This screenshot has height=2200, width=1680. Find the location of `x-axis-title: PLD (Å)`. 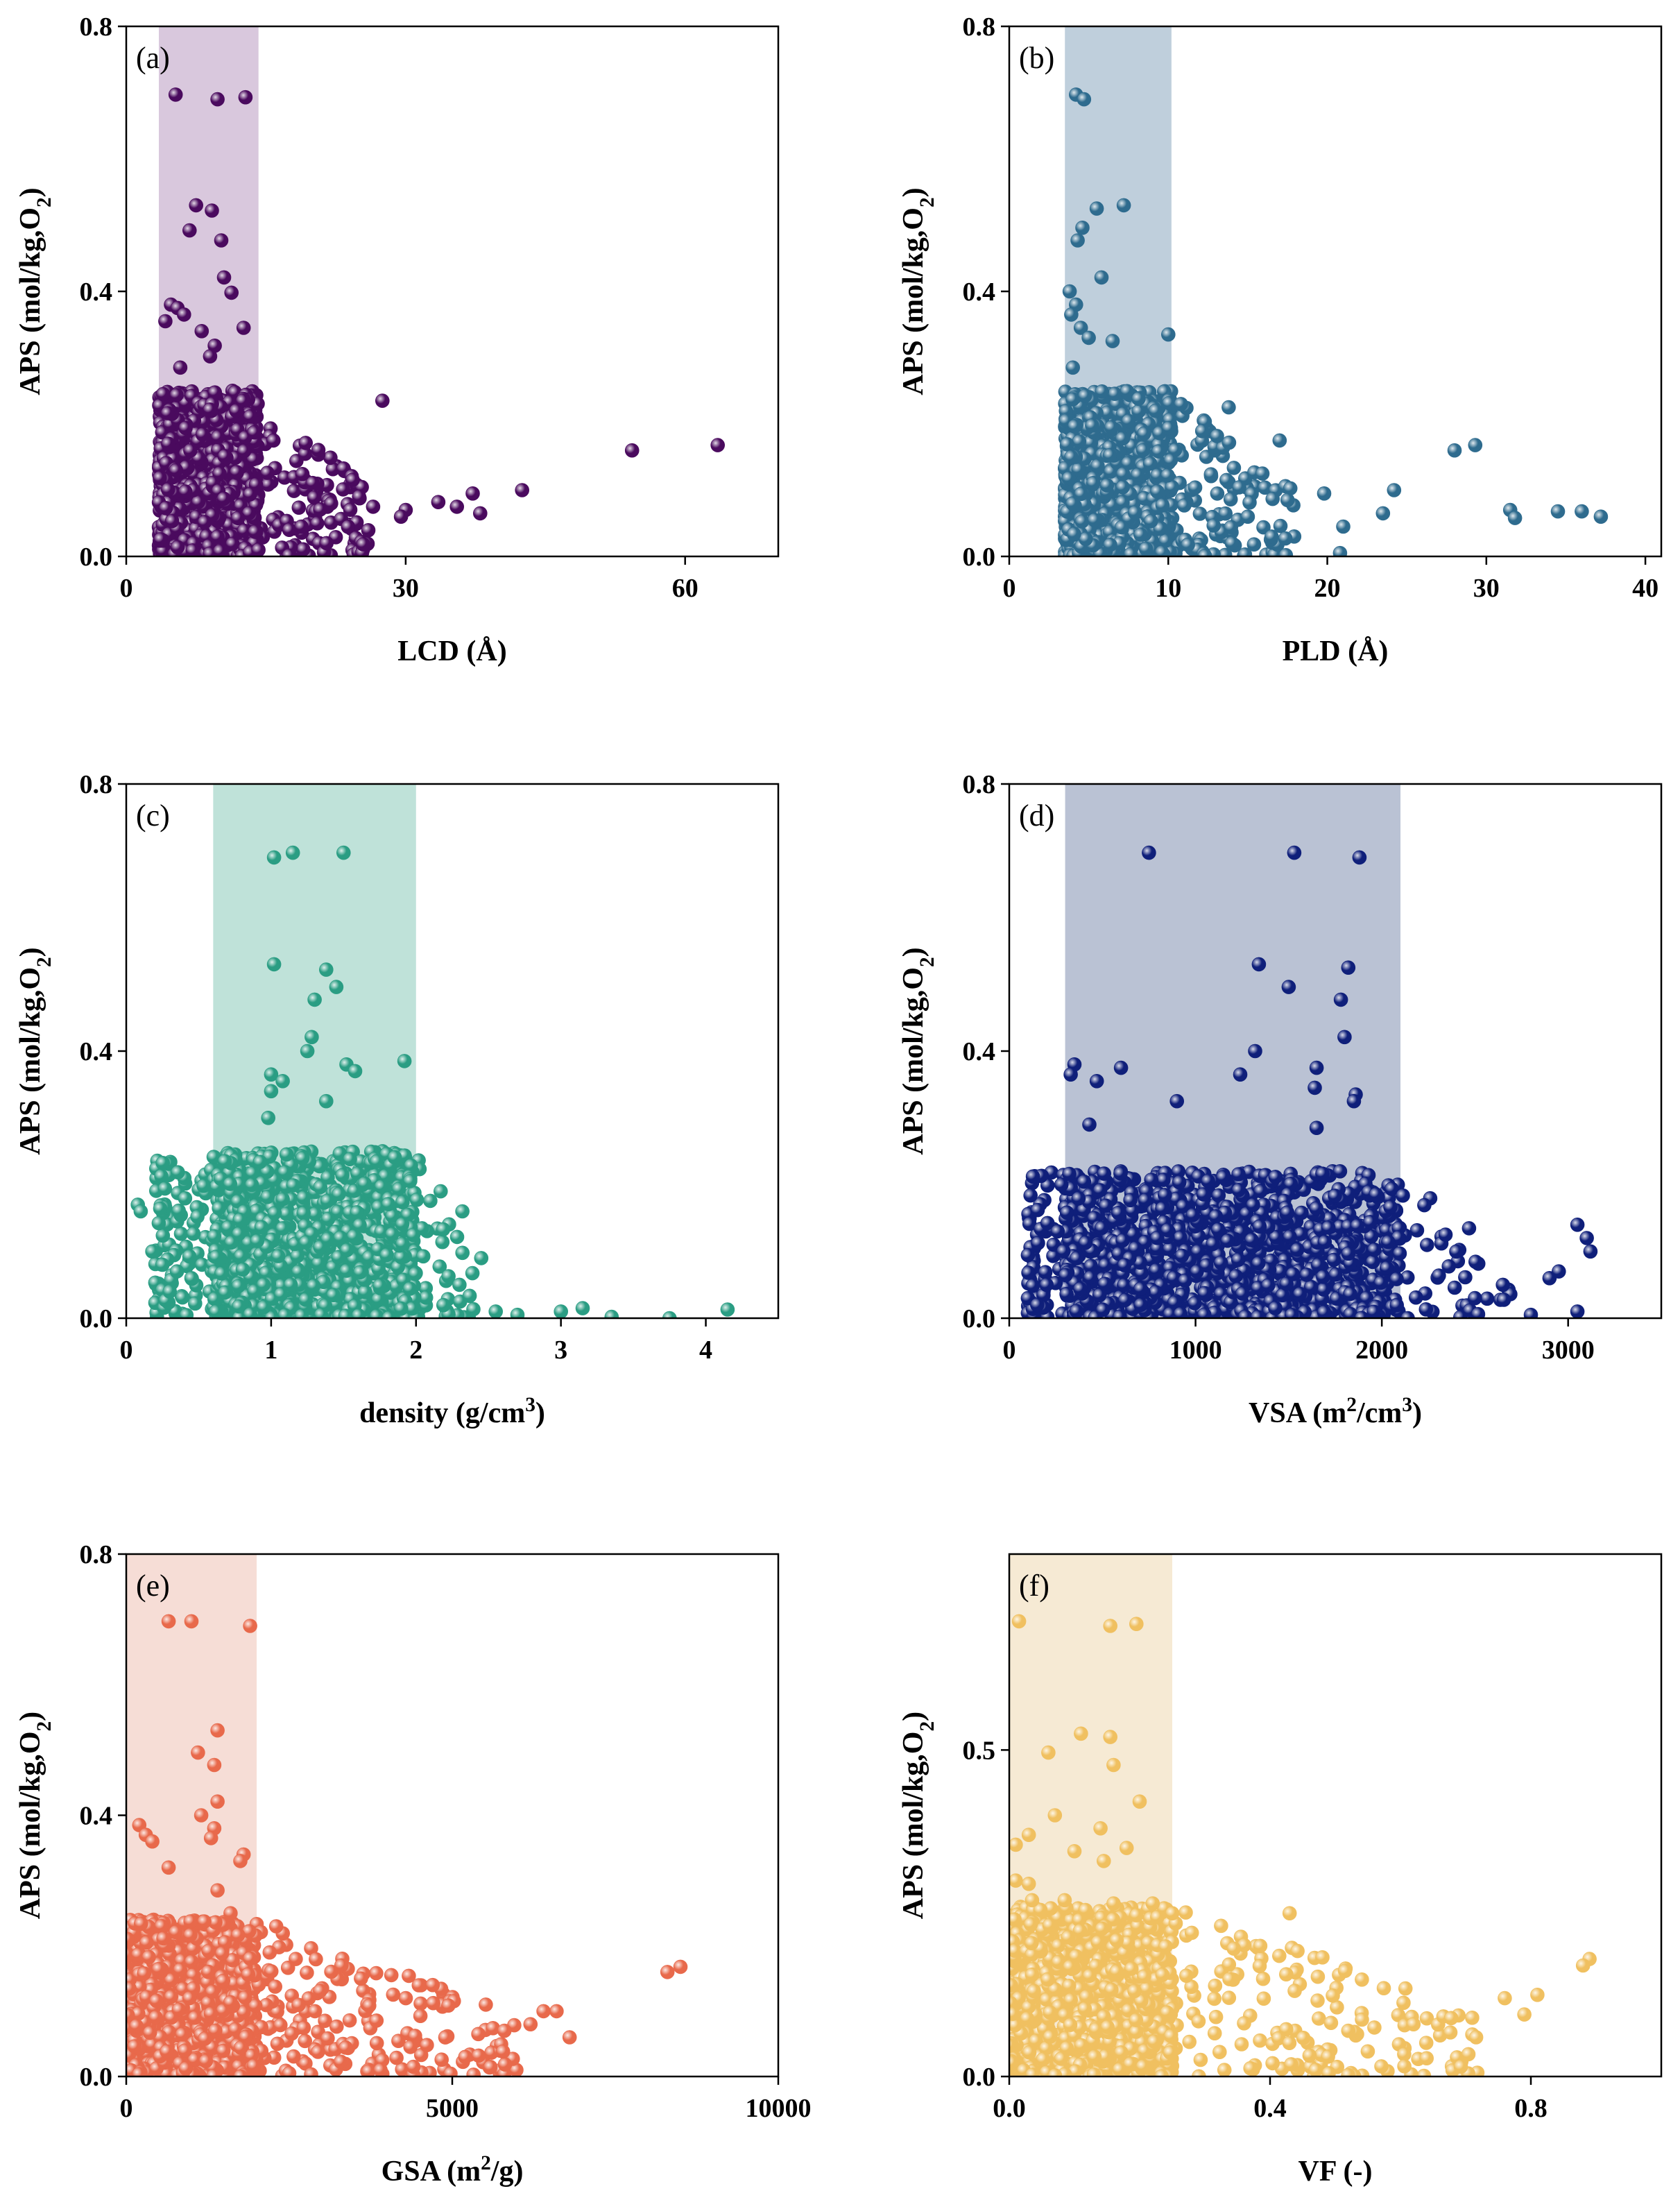

x-axis-title: PLD (Å) is located at coordinates (1336, 651).